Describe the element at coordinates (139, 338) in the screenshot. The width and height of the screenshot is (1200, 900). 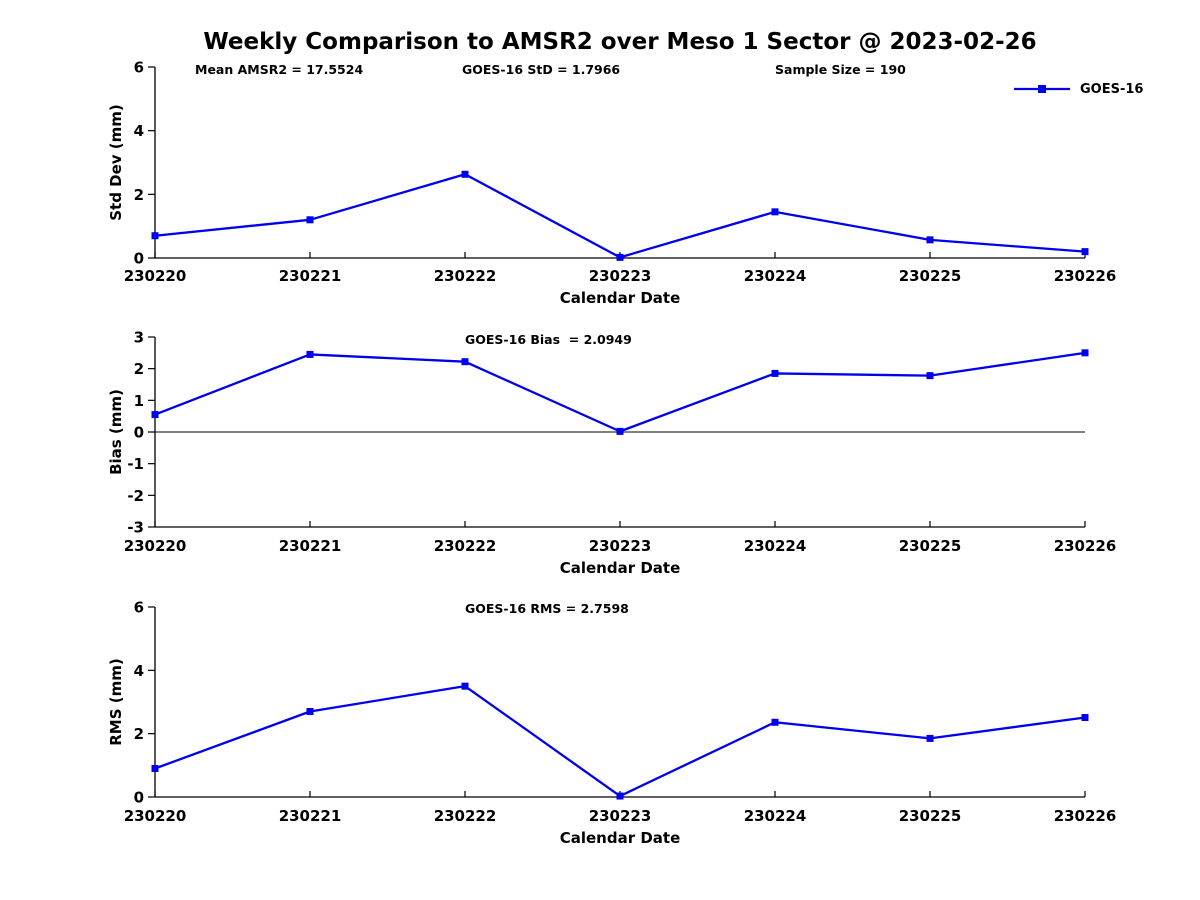
I see `y-tick-label: 3` at that location.